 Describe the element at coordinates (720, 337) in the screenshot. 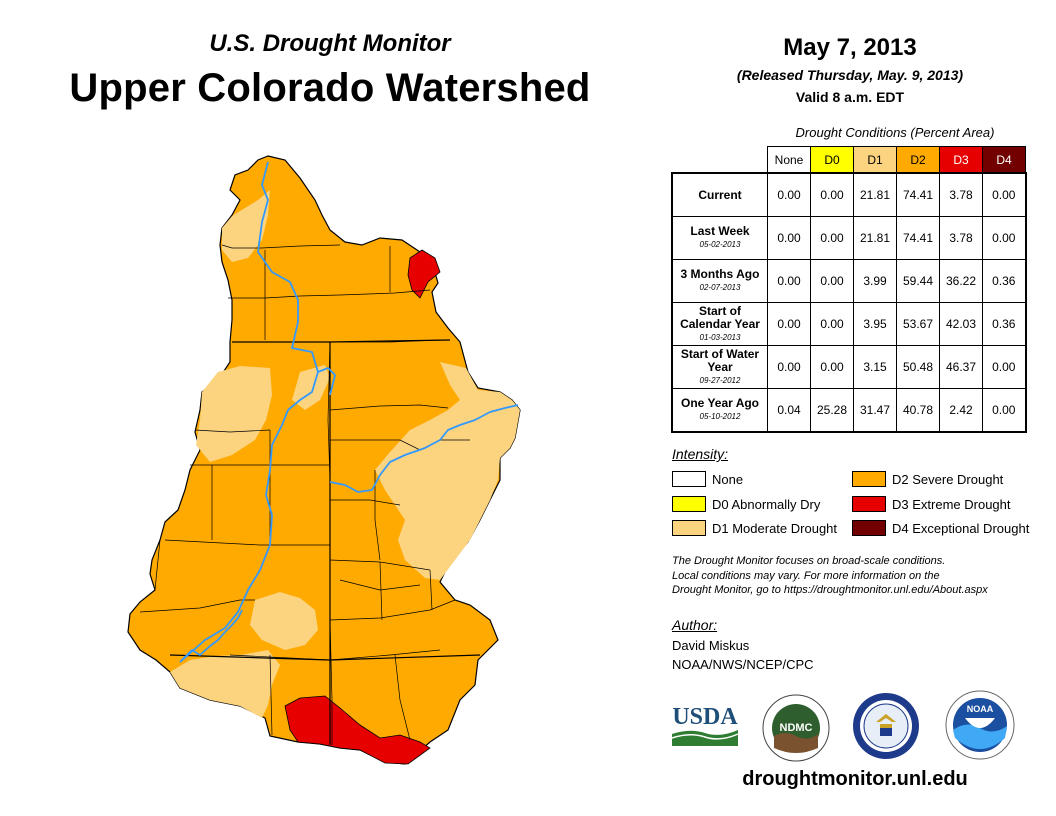

I see `row-date: 01-03-2013` at that location.